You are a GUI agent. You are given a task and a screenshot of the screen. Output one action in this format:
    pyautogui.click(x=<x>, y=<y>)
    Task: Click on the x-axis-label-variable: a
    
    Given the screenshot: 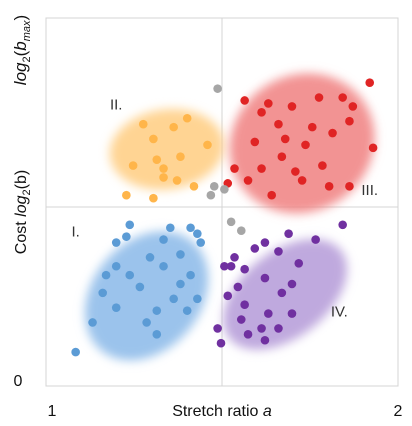 What is the action you would take?
    pyautogui.click(x=267, y=411)
    